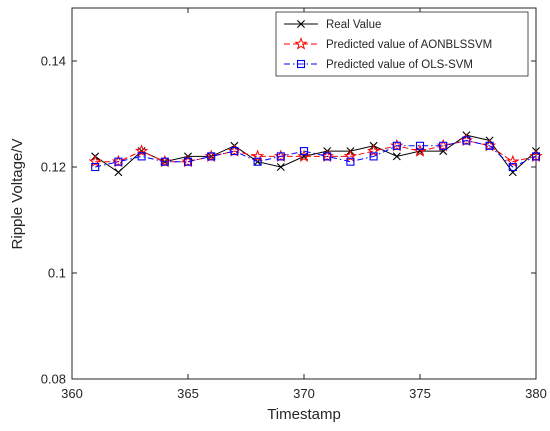 This screenshot has width=550, height=431. Describe the element at coordinates (316, 151) in the screenshot. I see `series-line` at that location.